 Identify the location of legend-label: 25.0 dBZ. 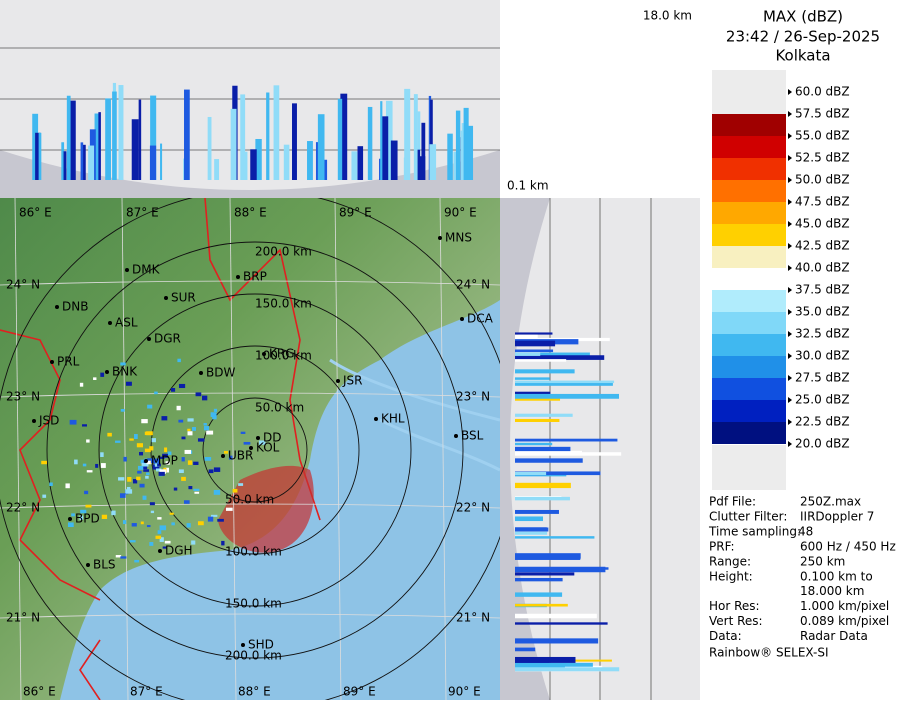
(822, 400).